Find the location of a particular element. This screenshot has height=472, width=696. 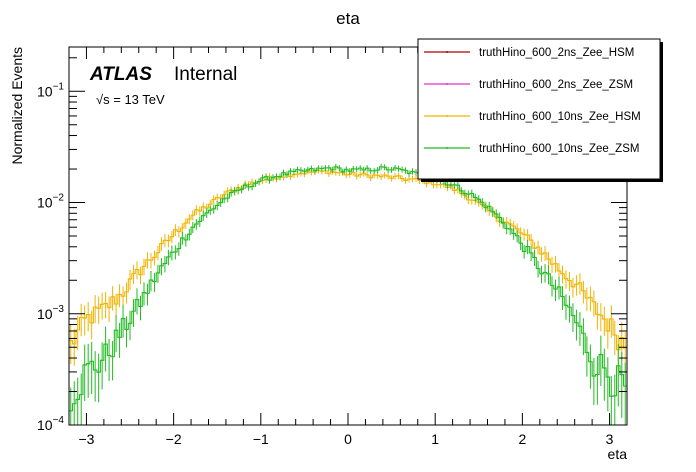

legend-label: truthHino_600_10ns_Zee_HSM is located at coordinates (560, 117).